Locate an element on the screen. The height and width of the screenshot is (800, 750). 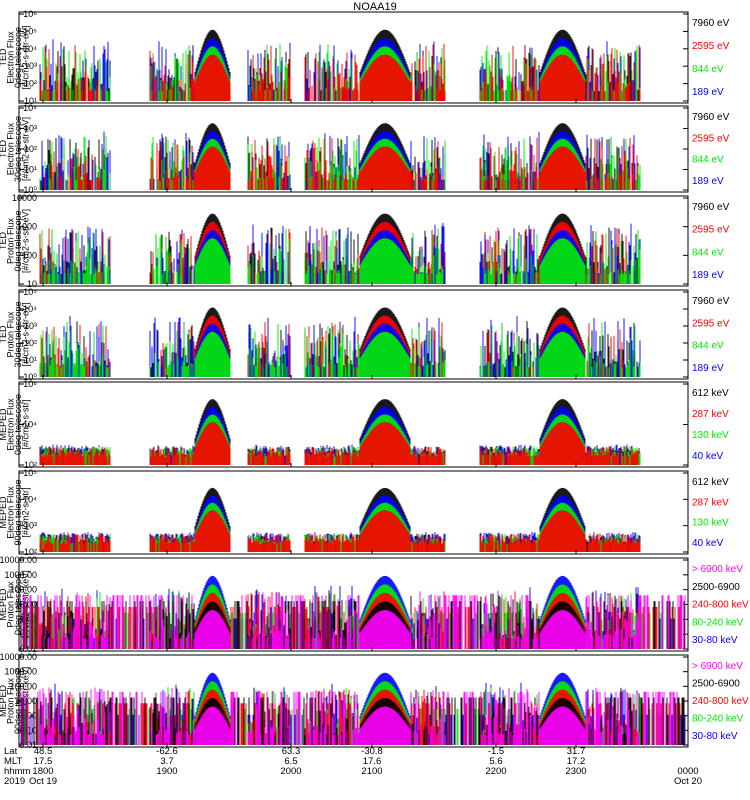
y-tick-label: 1000 is located at coordinates (27, 227).